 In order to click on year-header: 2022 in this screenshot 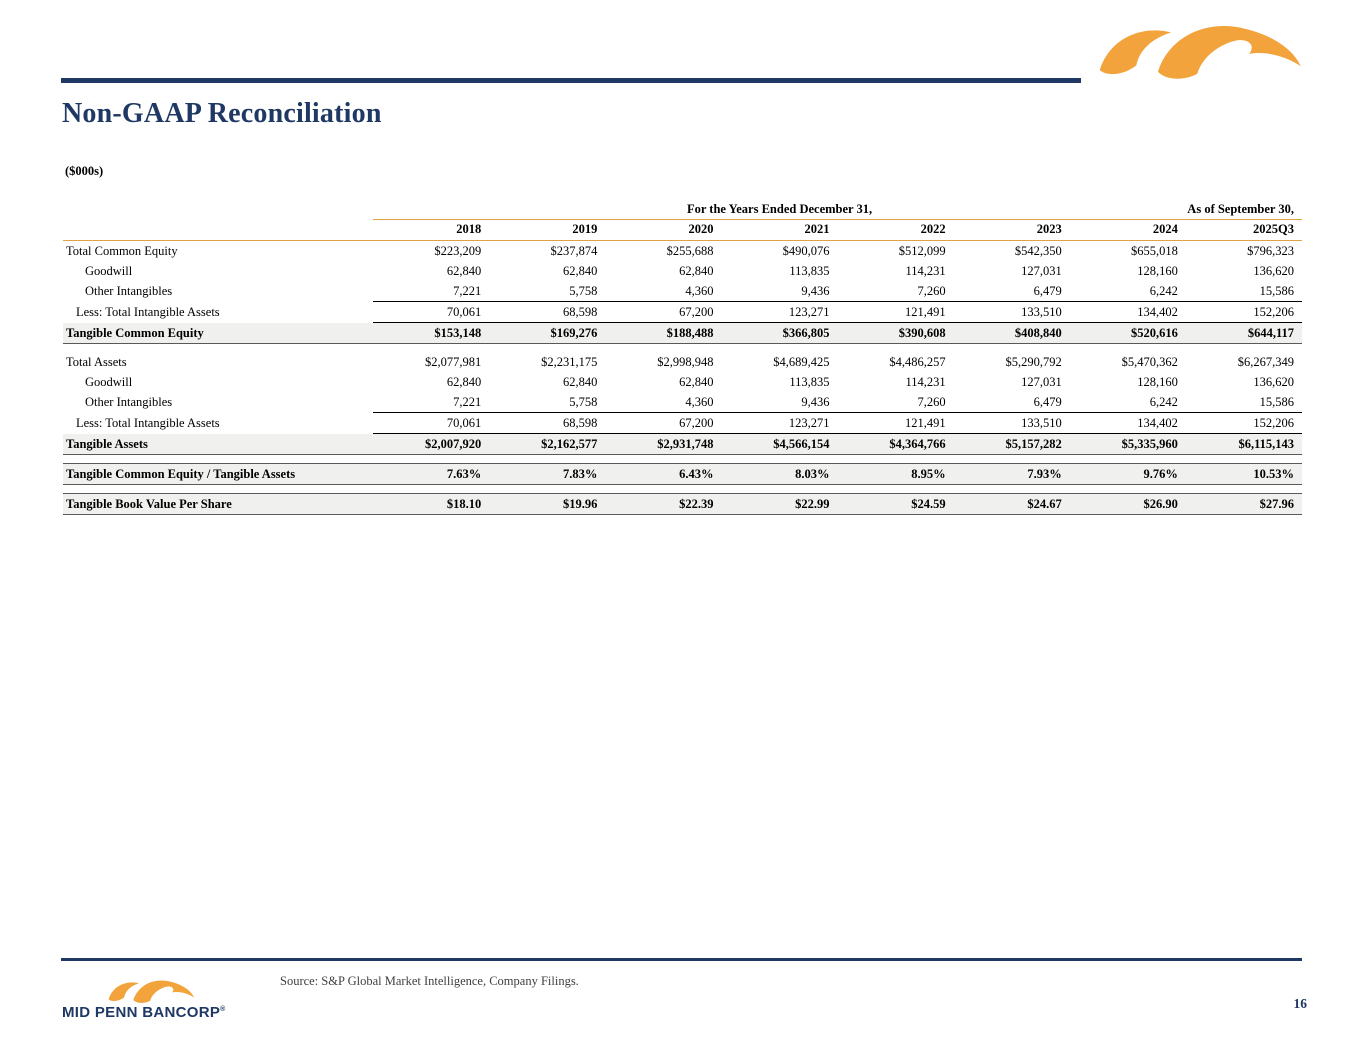, I will do `click(895, 230)`.